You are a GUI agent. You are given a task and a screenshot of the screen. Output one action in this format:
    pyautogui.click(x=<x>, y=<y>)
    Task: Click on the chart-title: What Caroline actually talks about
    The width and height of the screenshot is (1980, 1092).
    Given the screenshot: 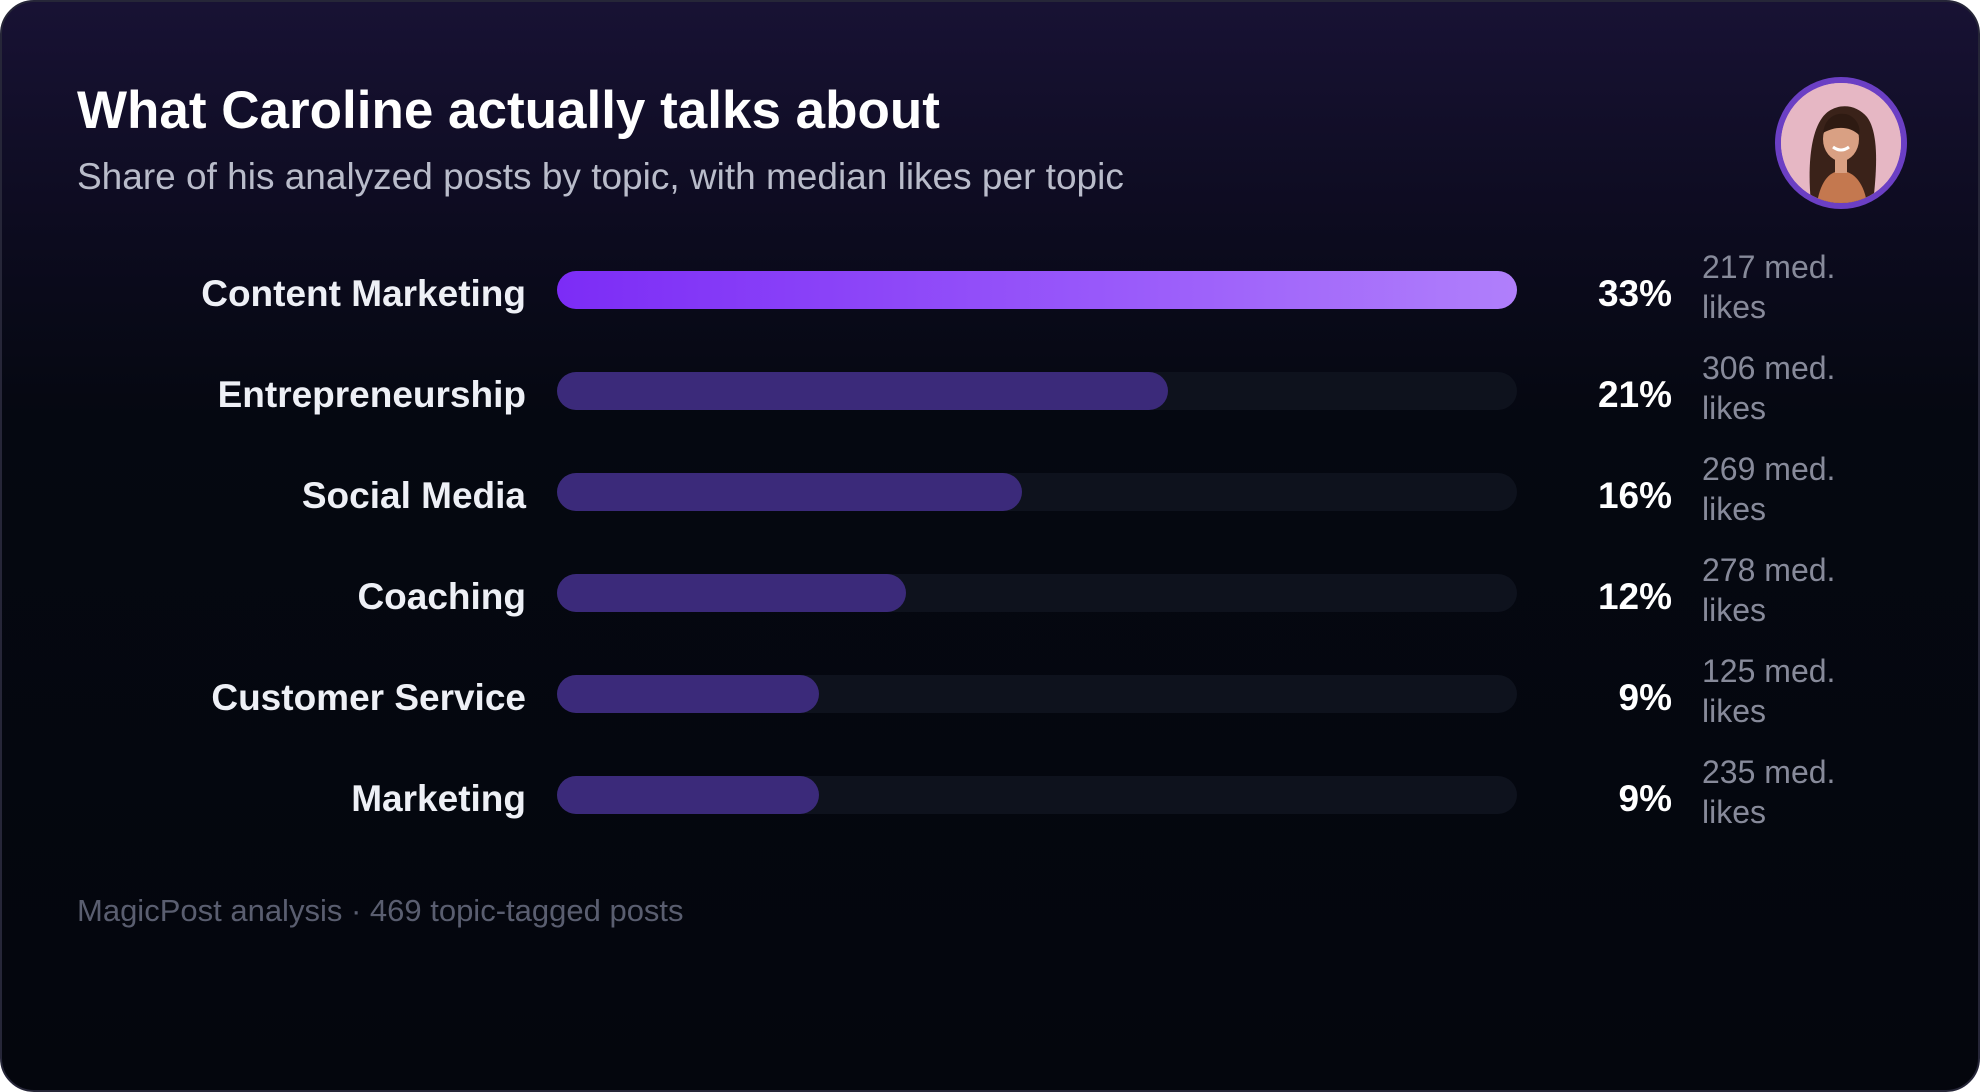 What is the action you would take?
    pyautogui.click(x=508, y=110)
    